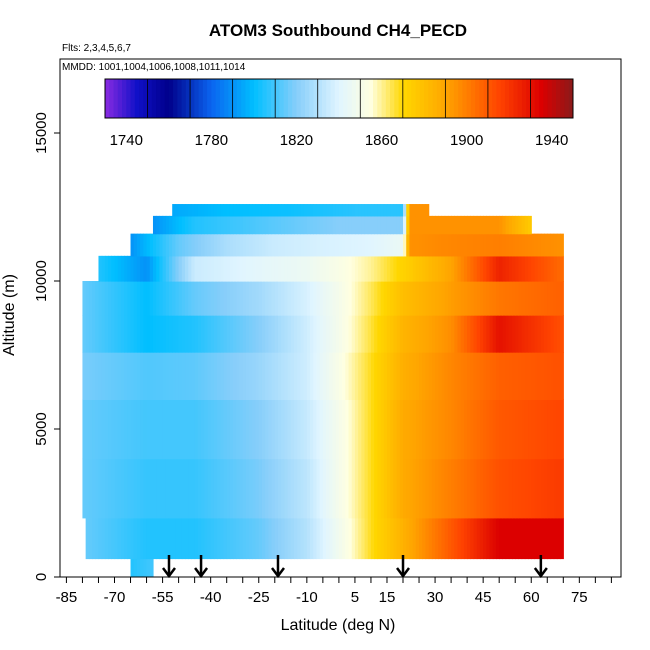 The width and height of the screenshot is (650, 650). Describe the element at coordinates (540, 573) in the screenshot. I see `arrow-head` at that location.